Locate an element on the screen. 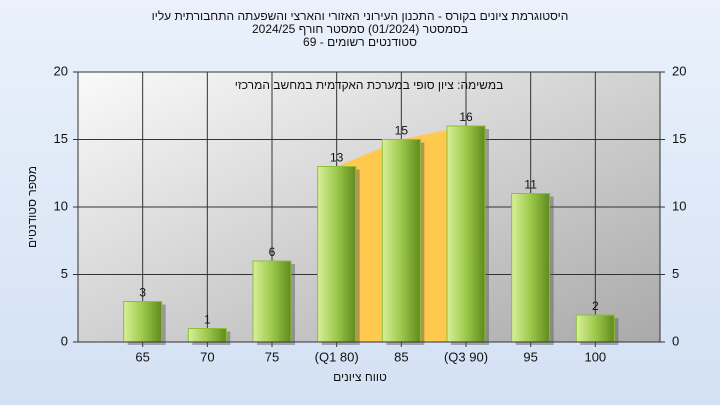  y2-tick-label: 20 is located at coordinates (679, 70).